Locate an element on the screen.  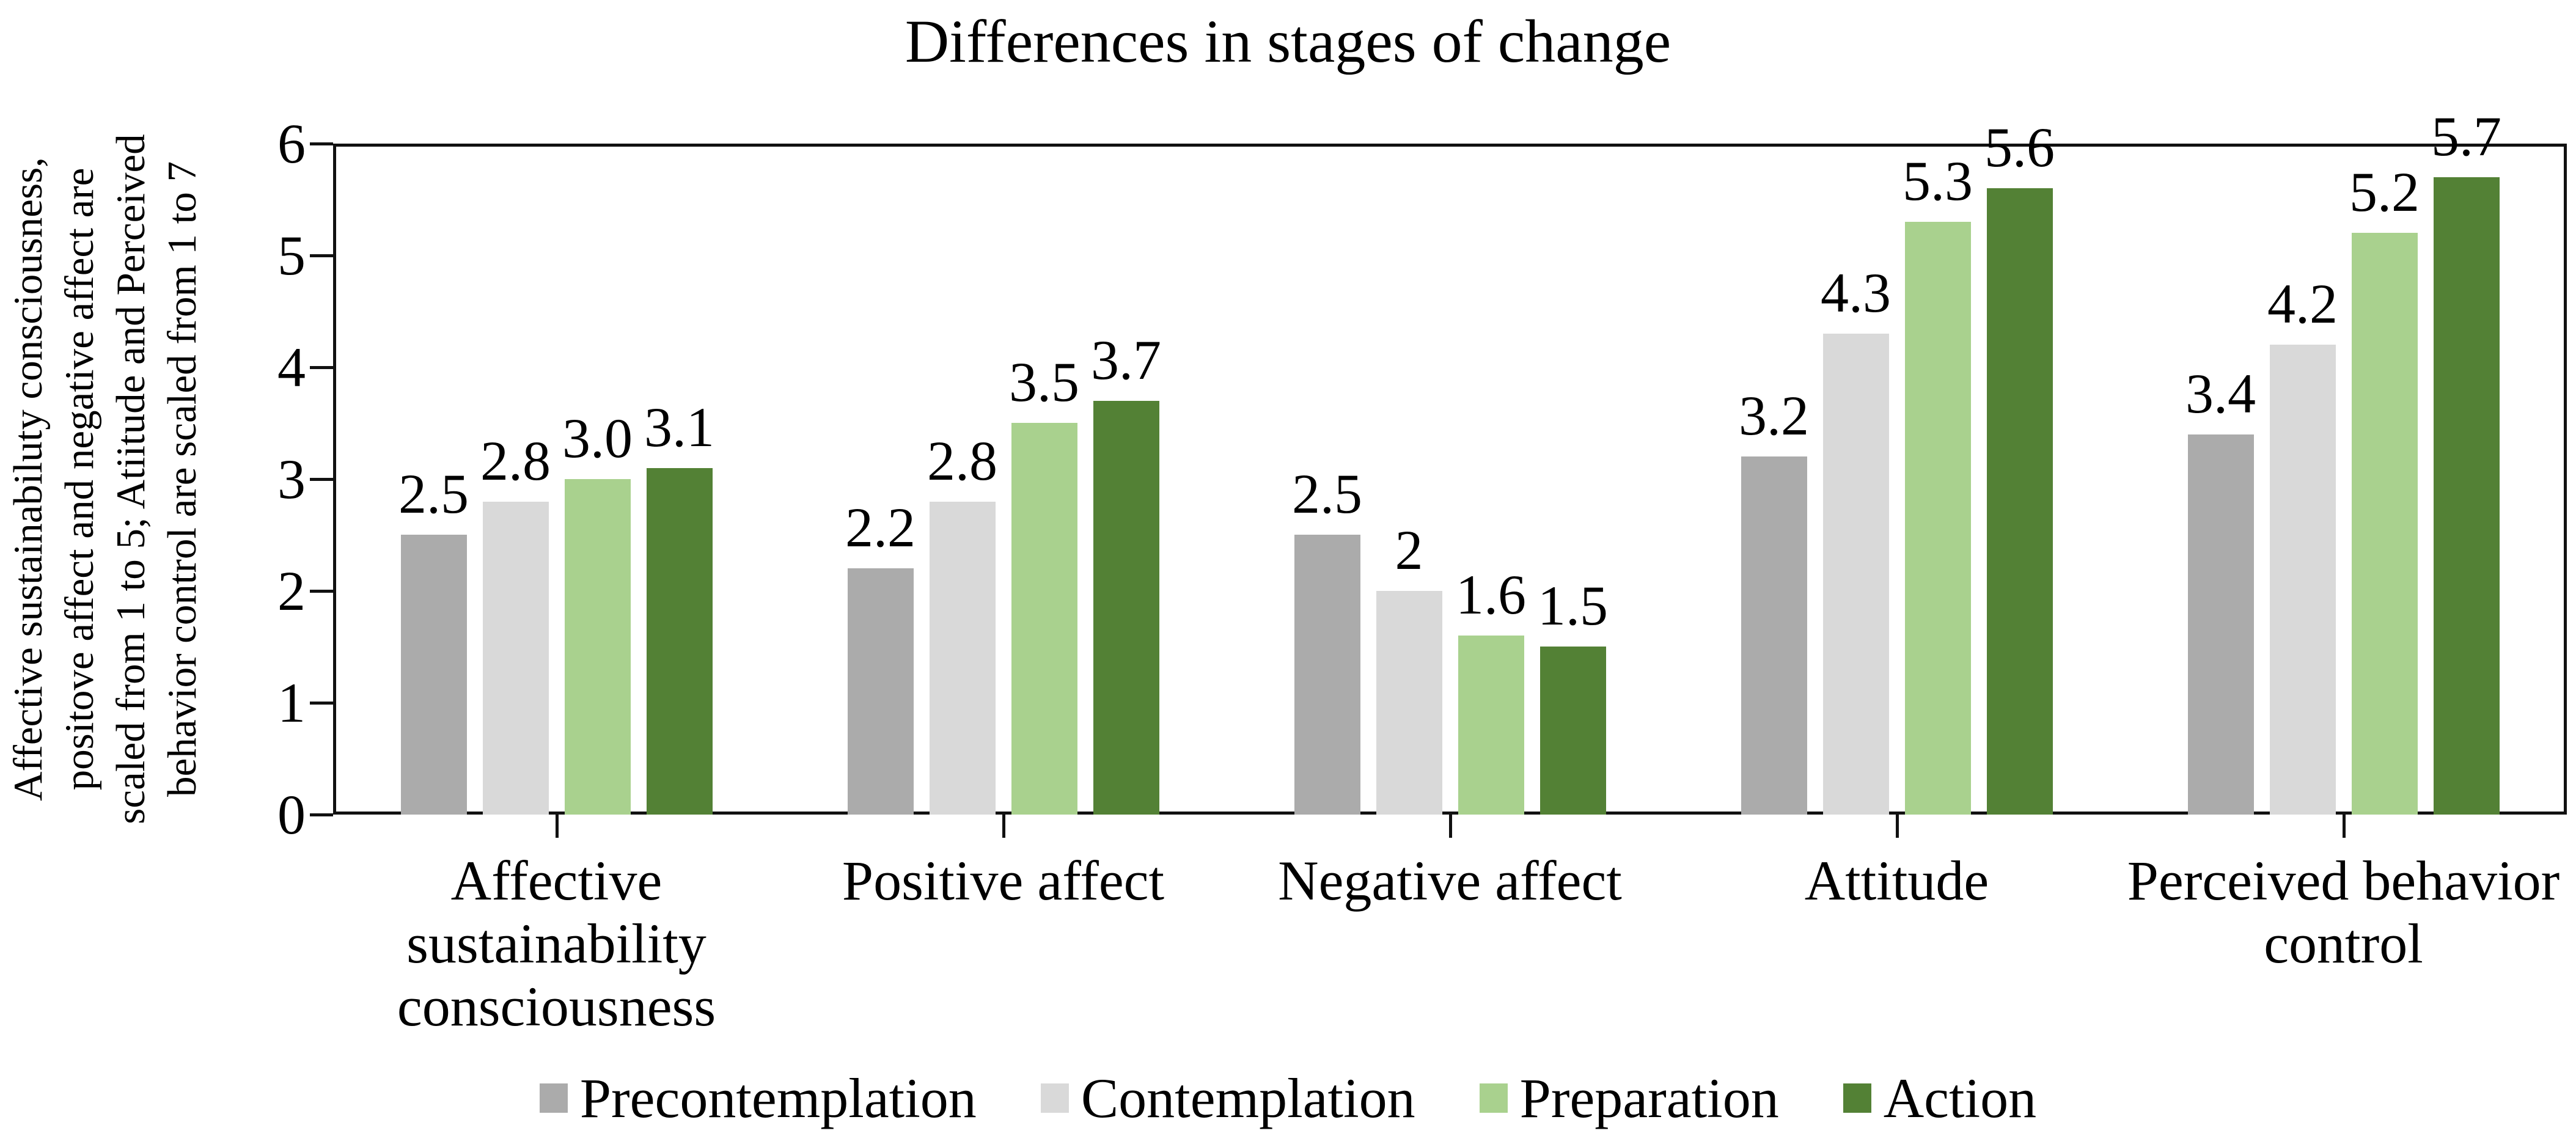
y-tick-label: 1 is located at coordinates (291, 703).